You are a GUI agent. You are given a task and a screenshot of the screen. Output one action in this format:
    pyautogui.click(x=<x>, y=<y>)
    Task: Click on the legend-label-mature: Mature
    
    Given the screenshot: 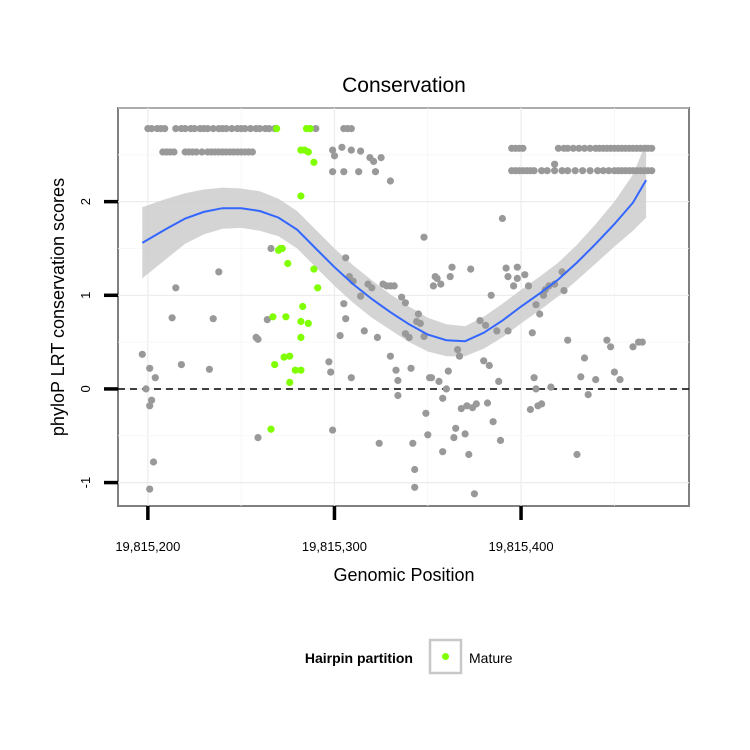 What is the action you would take?
    pyautogui.click(x=491, y=658)
    